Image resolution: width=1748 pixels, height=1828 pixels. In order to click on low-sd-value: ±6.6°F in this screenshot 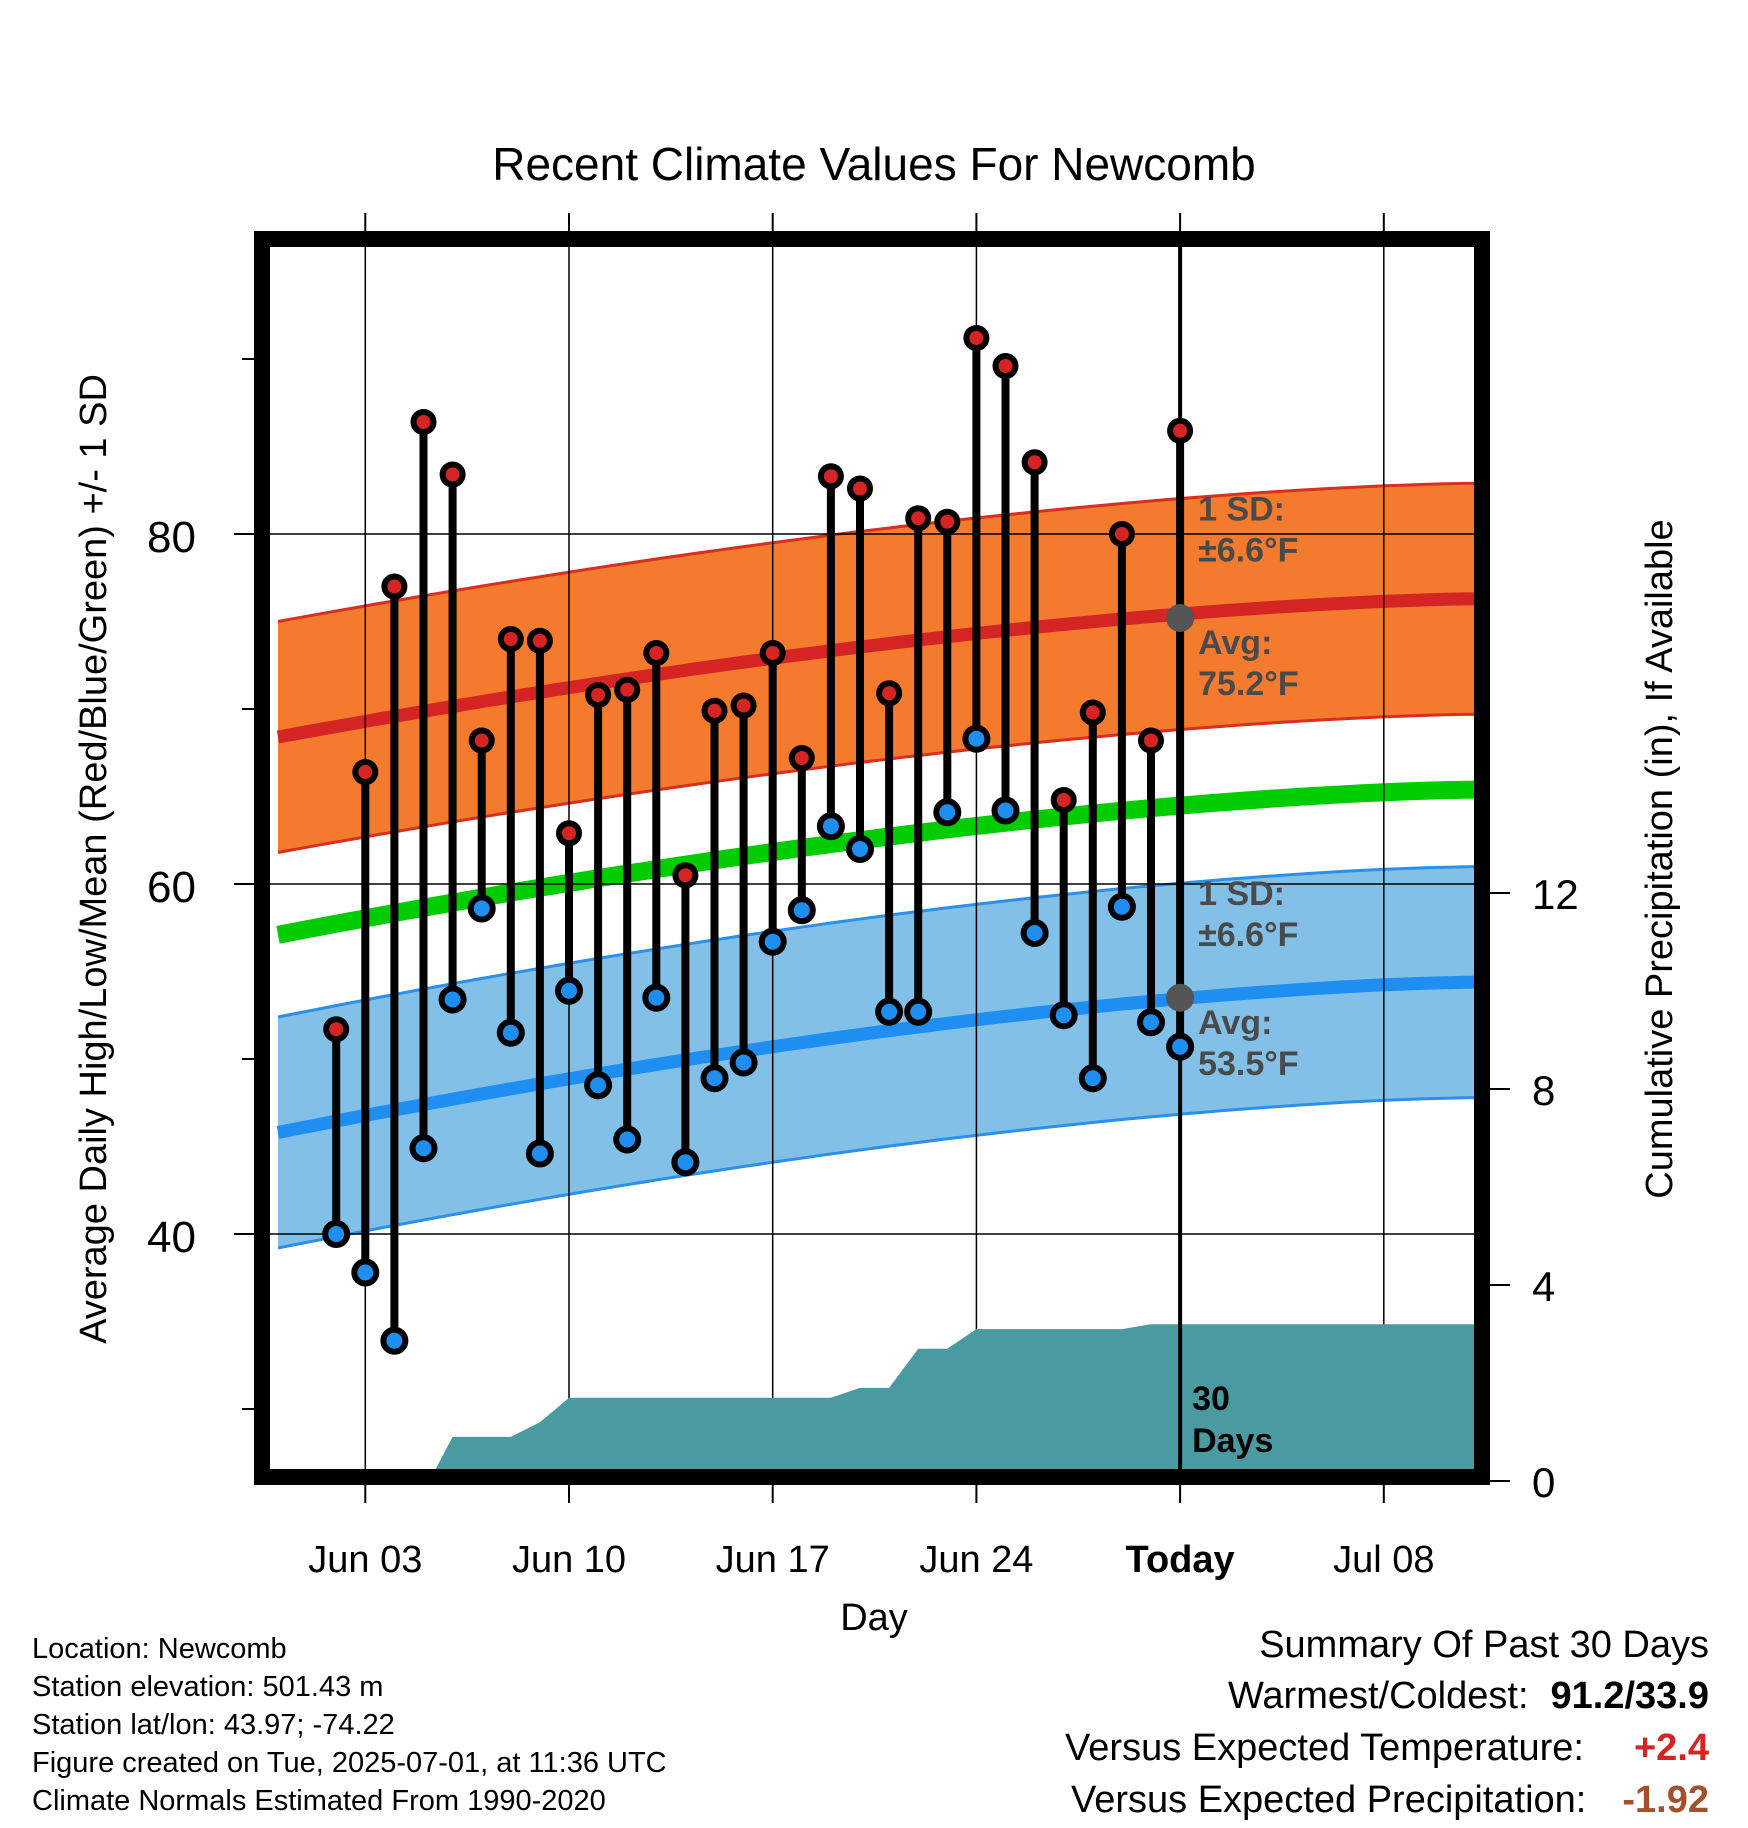, I will do `click(1248, 935)`.